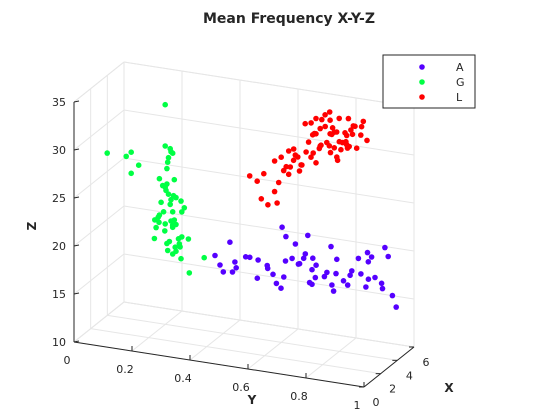 This screenshot has width=560, height=420. What do you see at coordinates (67, 360) in the screenshot?
I see `y-tick-label: 0` at bounding box center [67, 360].